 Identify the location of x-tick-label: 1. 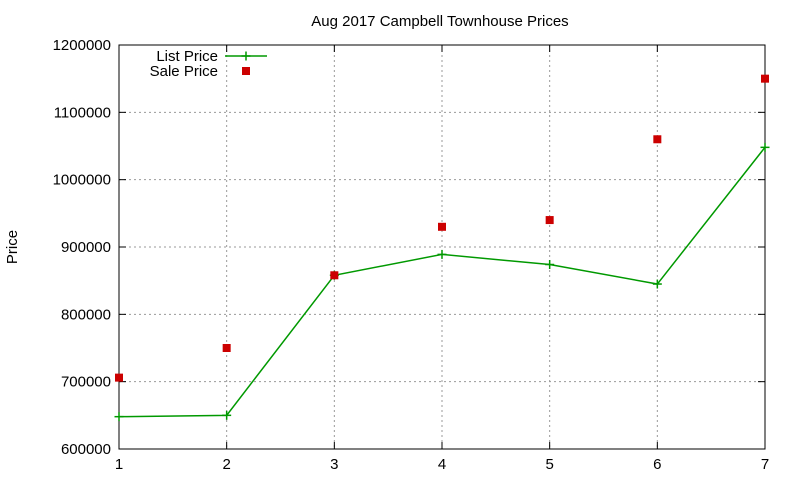
(119, 464).